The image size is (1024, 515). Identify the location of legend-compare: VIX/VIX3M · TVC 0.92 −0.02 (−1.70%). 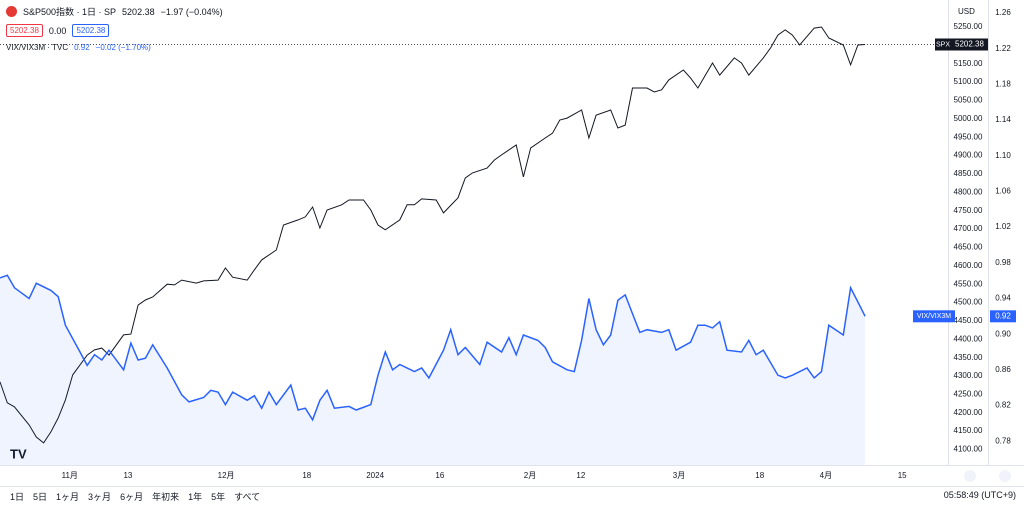
(78, 47).